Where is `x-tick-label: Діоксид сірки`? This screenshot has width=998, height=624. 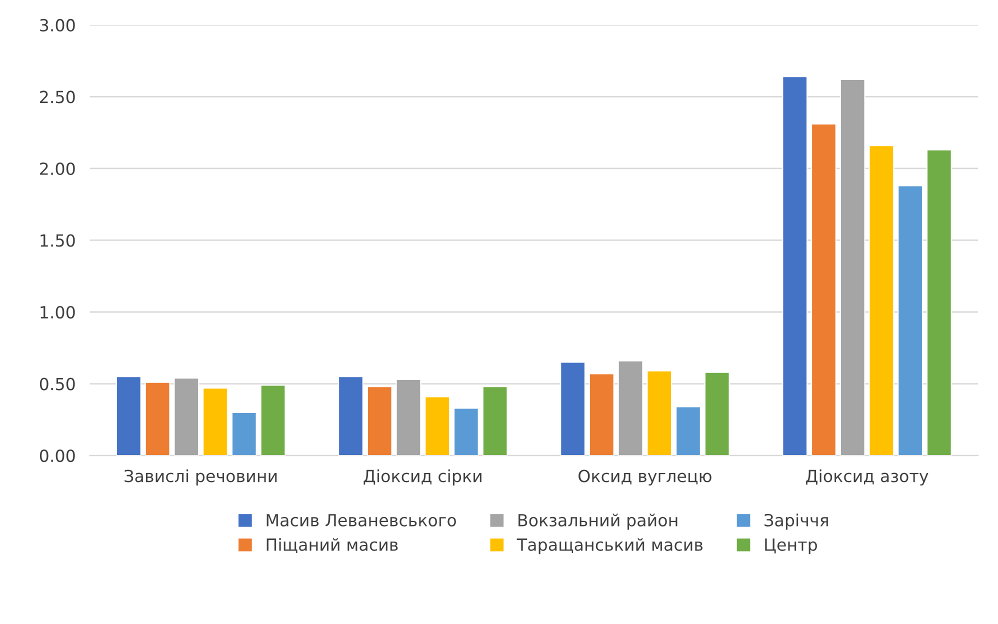 x-tick-label: Діоксид сірки is located at coordinates (423, 477).